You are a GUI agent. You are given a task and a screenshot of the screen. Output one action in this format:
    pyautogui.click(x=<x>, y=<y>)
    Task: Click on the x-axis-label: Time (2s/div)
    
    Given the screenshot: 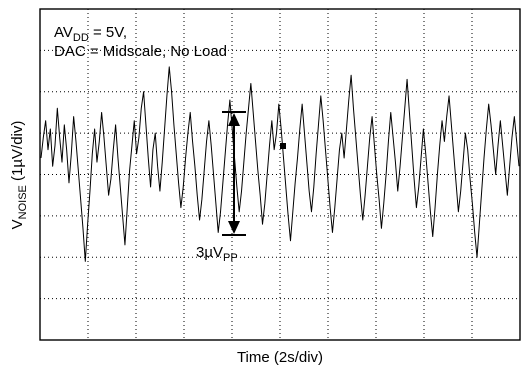 What is the action you would take?
    pyautogui.click(x=280, y=357)
    